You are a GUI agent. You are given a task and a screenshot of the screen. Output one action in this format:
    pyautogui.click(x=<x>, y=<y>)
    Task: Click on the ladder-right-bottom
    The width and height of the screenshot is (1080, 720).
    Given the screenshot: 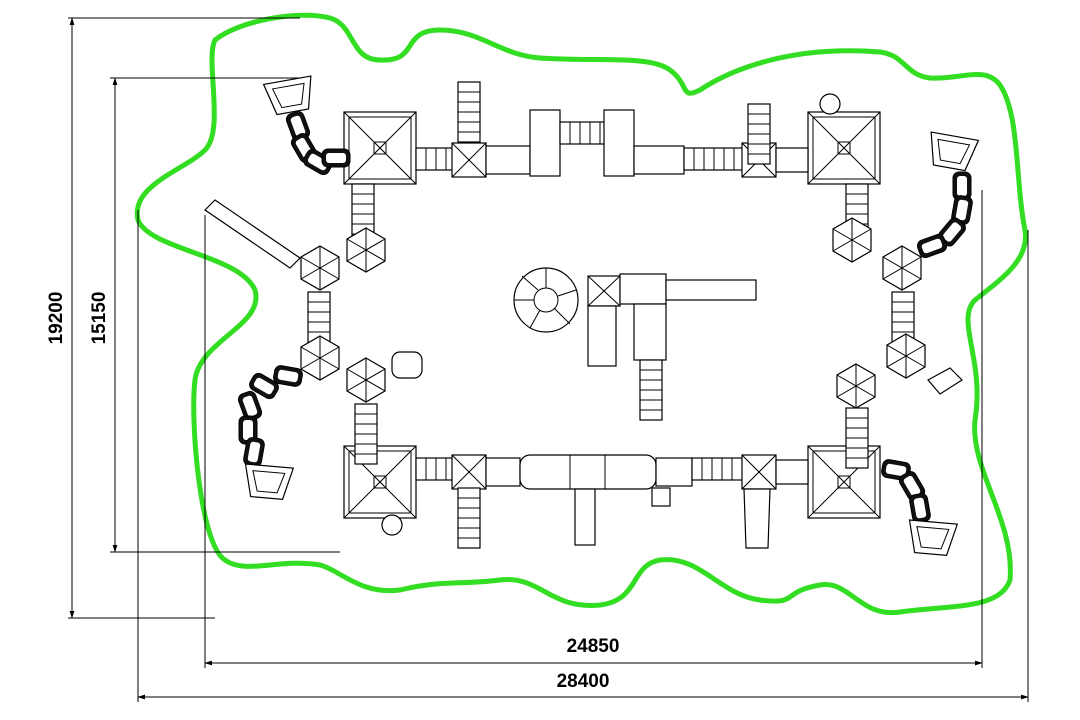 What is the action you would take?
    pyautogui.click(x=857, y=438)
    